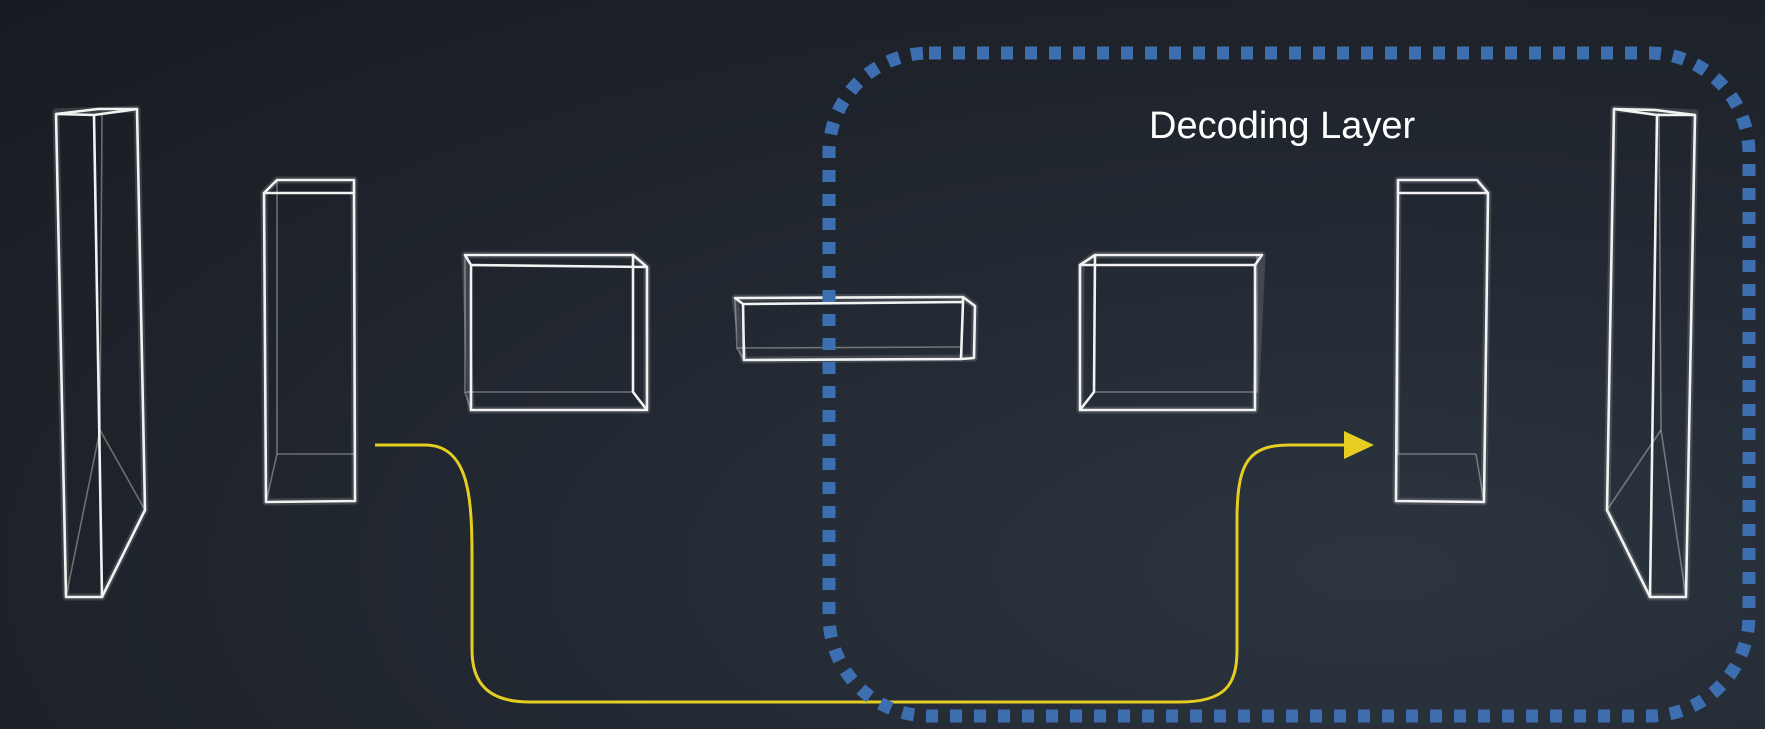  Describe the element at coordinates (1651, 353) in the screenshot. I see `output-layer` at that location.